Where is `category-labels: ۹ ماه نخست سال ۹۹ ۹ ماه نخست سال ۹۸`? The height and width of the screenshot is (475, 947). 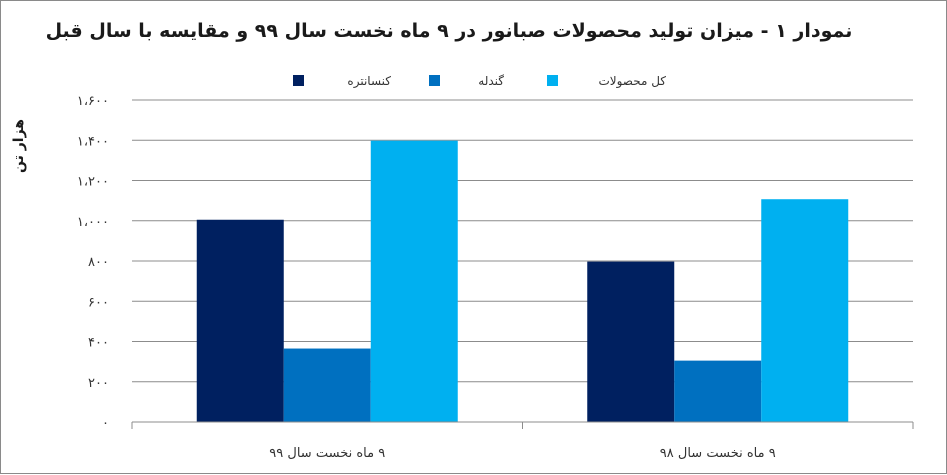 category-labels: ۹ ماه نخست سال ۹۹ ۹ ماه نخست سال ۹۸ is located at coordinates (522, 453).